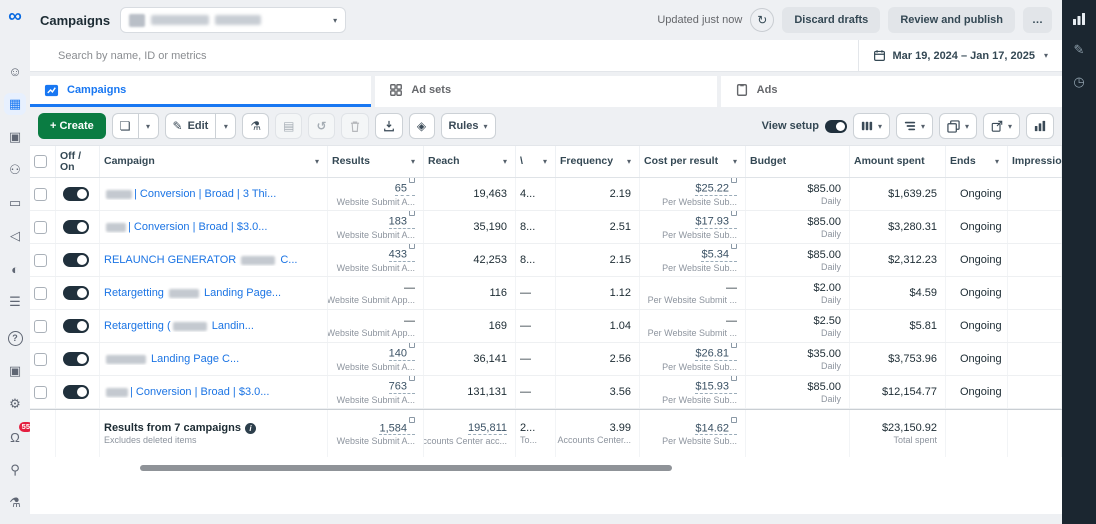 This screenshot has height=524, width=1096. What do you see at coordinates (716, 220) in the screenshot?
I see `cost-per-result-cell-value: $17.93` at bounding box center [716, 220].